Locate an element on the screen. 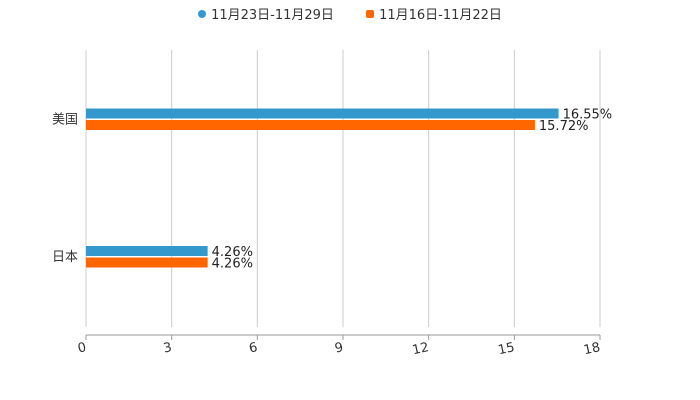 The height and width of the screenshot is (400, 700). y-category-label: 日本 is located at coordinates (65, 257).